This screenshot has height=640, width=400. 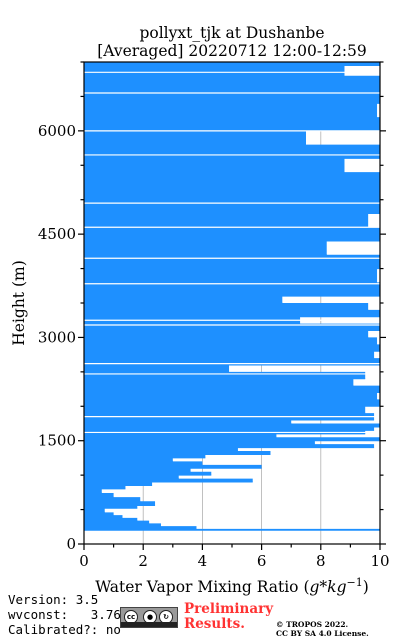 I want to click on x-axis-title: Water Vapor Mixing Ratio (g*kg−1), so click(x=232, y=586).